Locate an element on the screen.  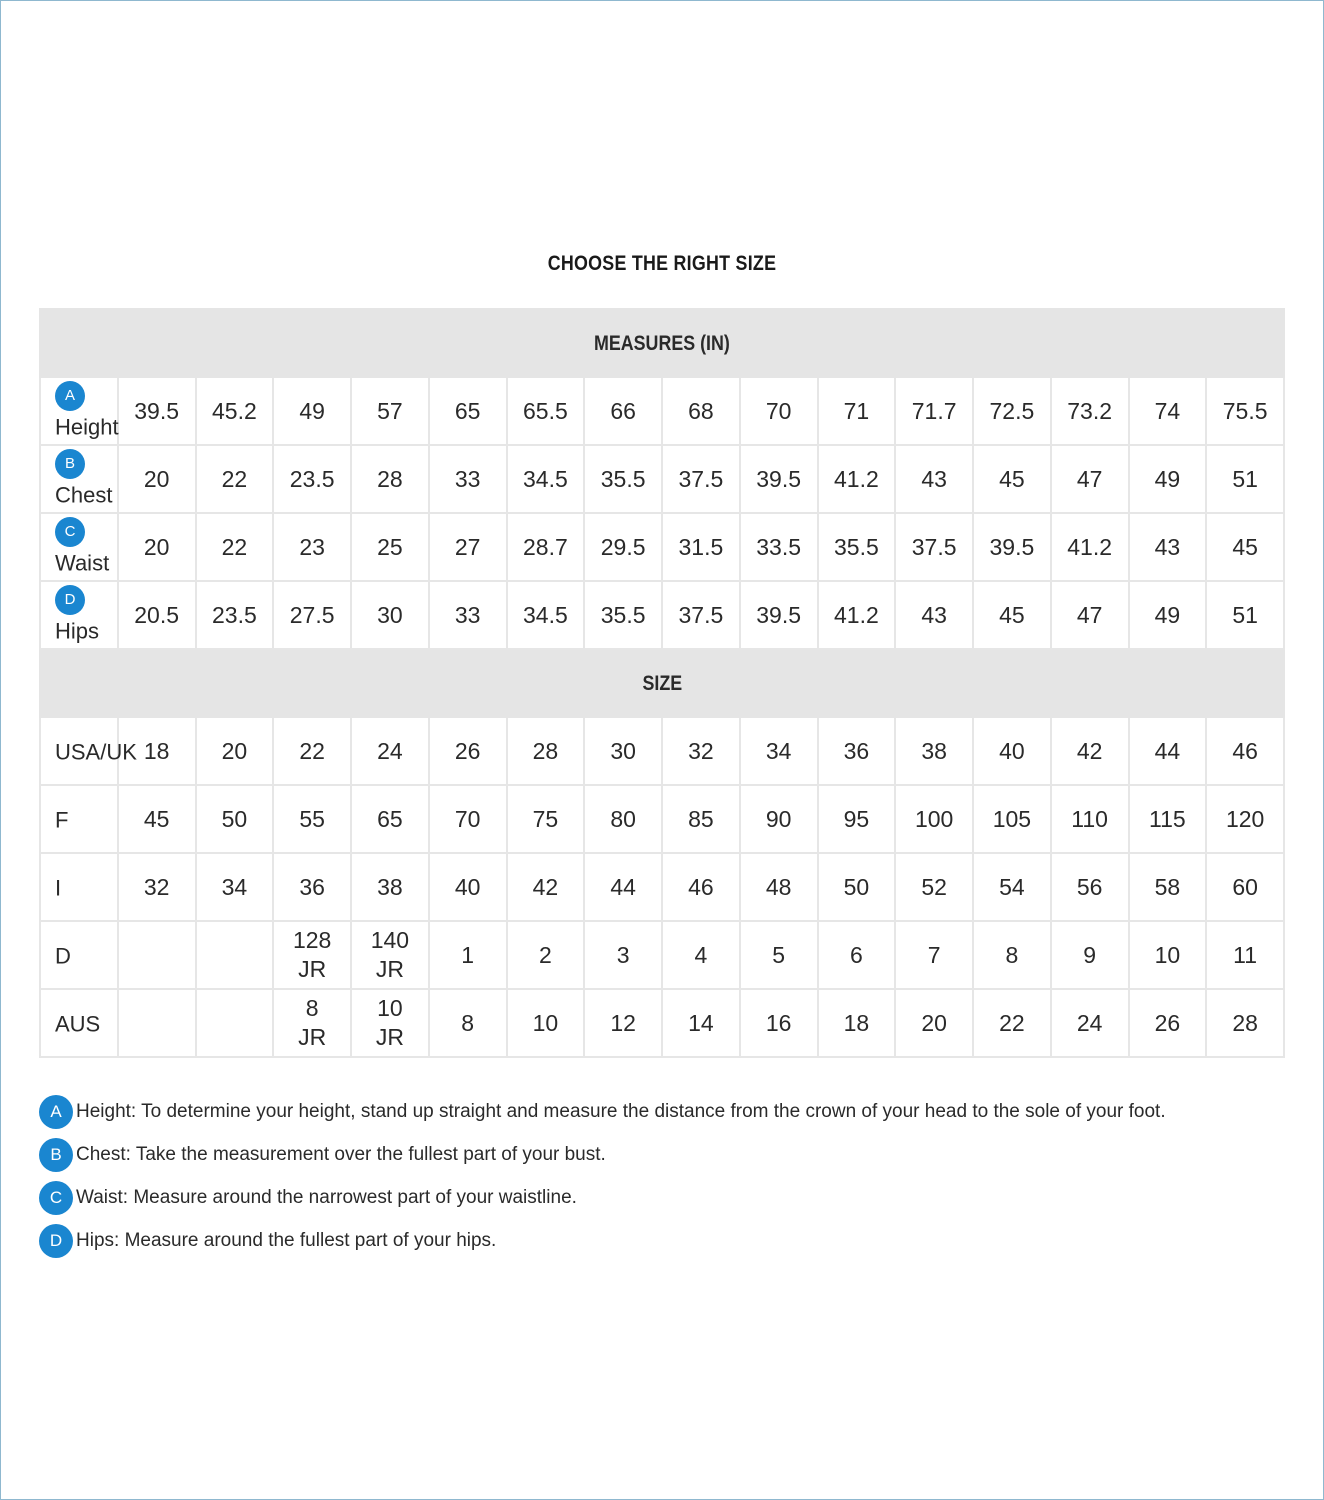
row-label-text: Hips is located at coordinates (77, 631).